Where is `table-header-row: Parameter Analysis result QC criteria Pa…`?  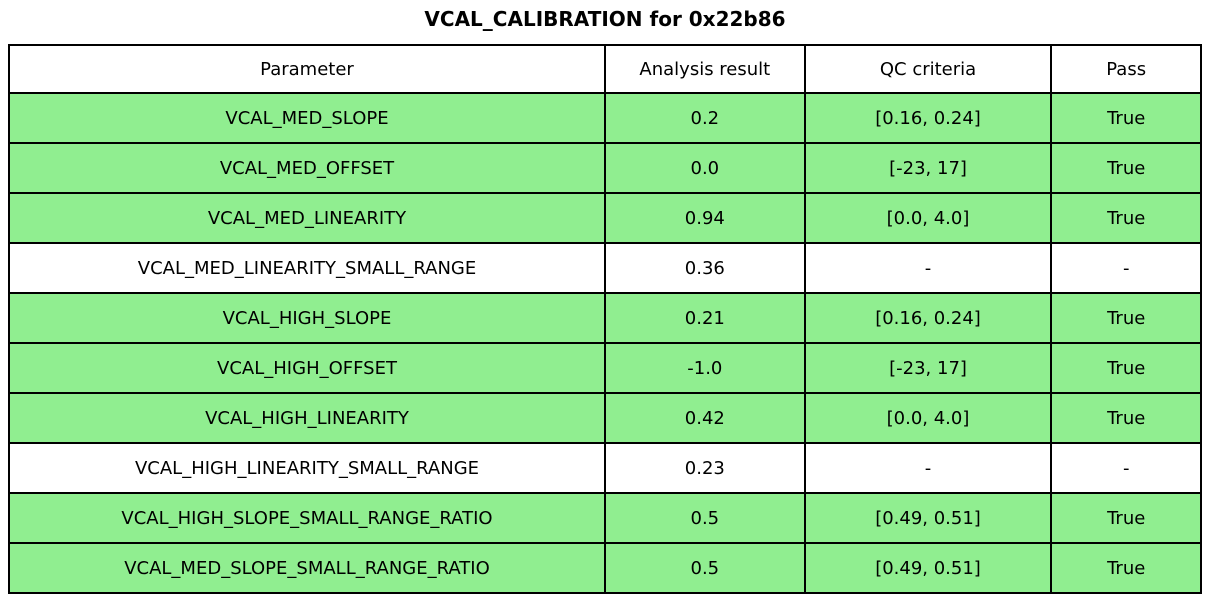 table-header-row: Parameter Analysis result QC criteria Pa… is located at coordinates (605, 69).